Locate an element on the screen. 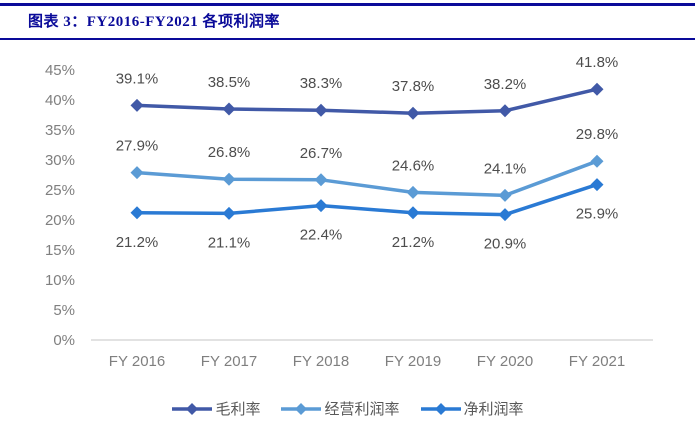 The image size is (695, 441). y-axis-tick-label: 15% is located at coordinates (60, 250).